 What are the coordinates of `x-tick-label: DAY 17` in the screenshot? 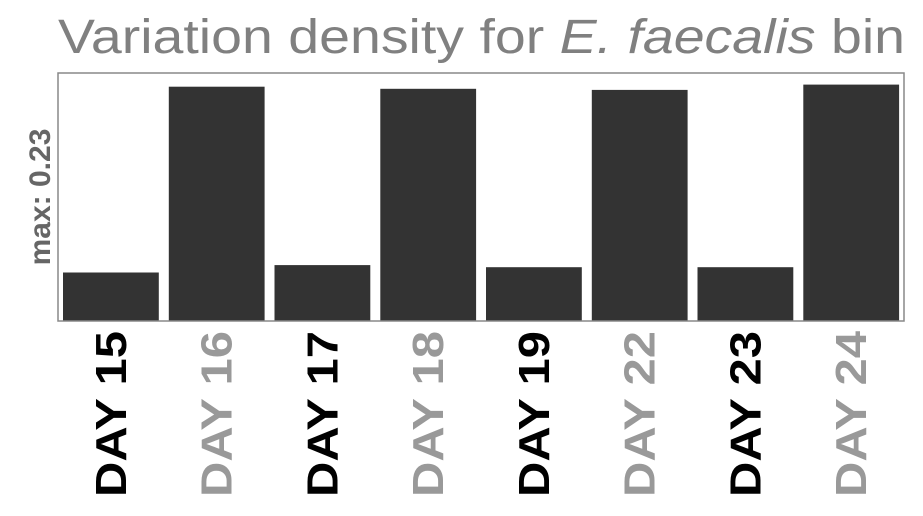 It's located at (322, 414).